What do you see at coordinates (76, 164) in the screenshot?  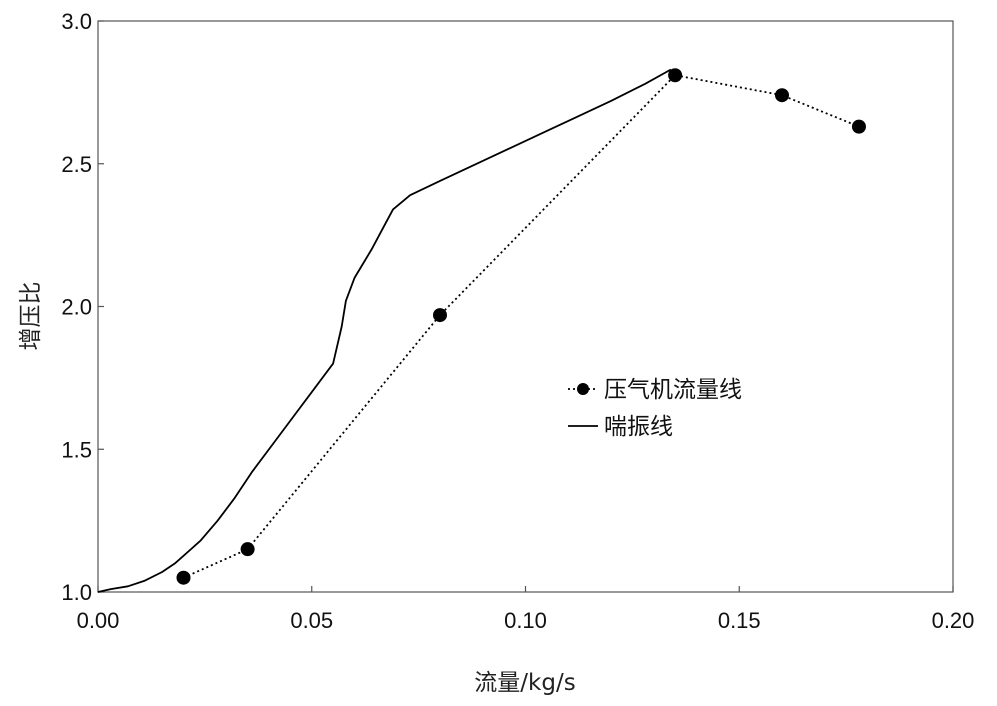 I see `y-tick-label: 2.5` at bounding box center [76, 164].